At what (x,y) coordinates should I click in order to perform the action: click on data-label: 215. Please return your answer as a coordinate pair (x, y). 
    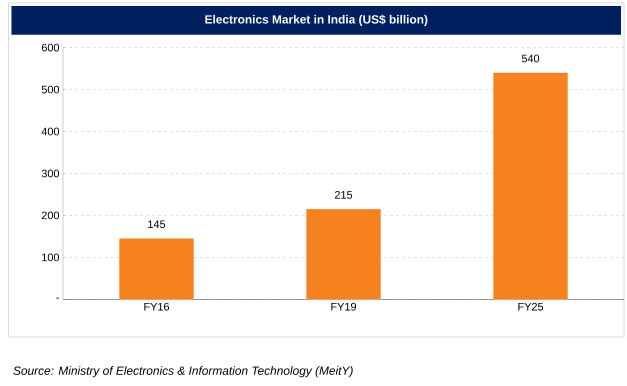
    Looking at the image, I should click on (343, 195).